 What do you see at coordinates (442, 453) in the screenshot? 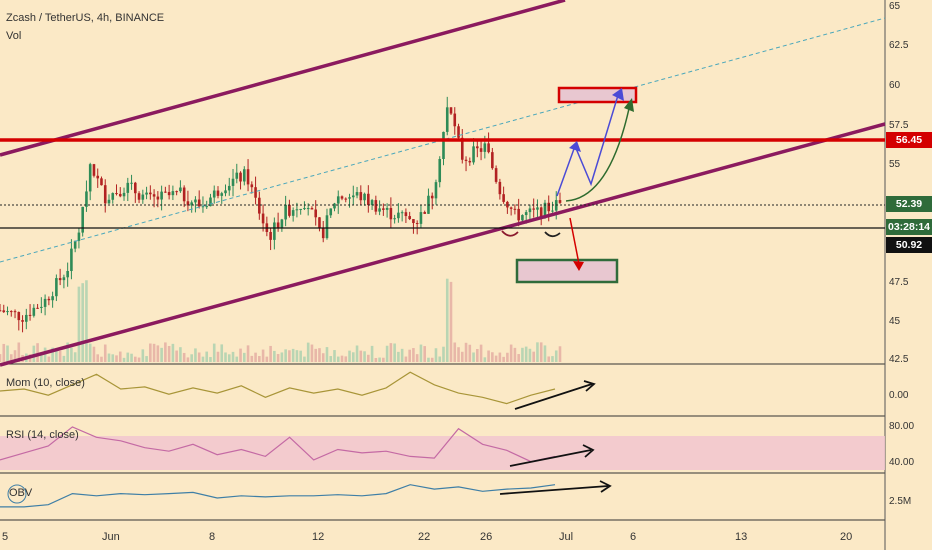
I see `rsi-band` at bounding box center [442, 453].